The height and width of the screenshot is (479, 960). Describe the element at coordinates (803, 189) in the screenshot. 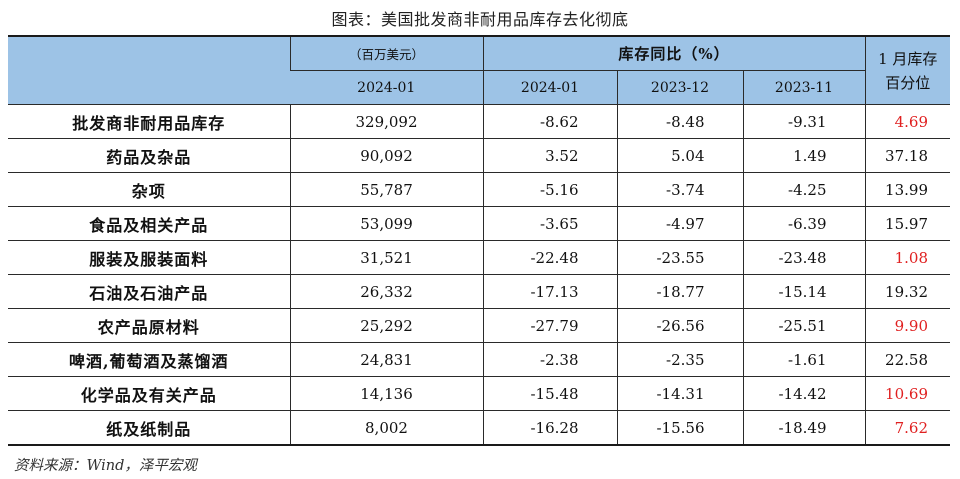

I see `row-yoy-2023-11: -4.25` at that location.